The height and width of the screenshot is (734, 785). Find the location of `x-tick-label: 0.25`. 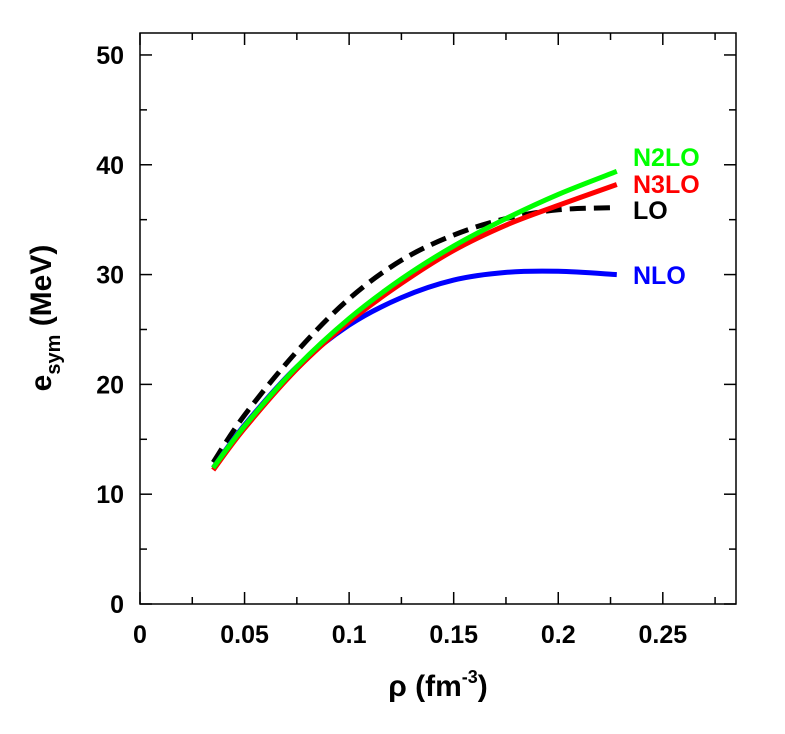

x-tick-label: 0.25 is located at coordinates (662, 635).